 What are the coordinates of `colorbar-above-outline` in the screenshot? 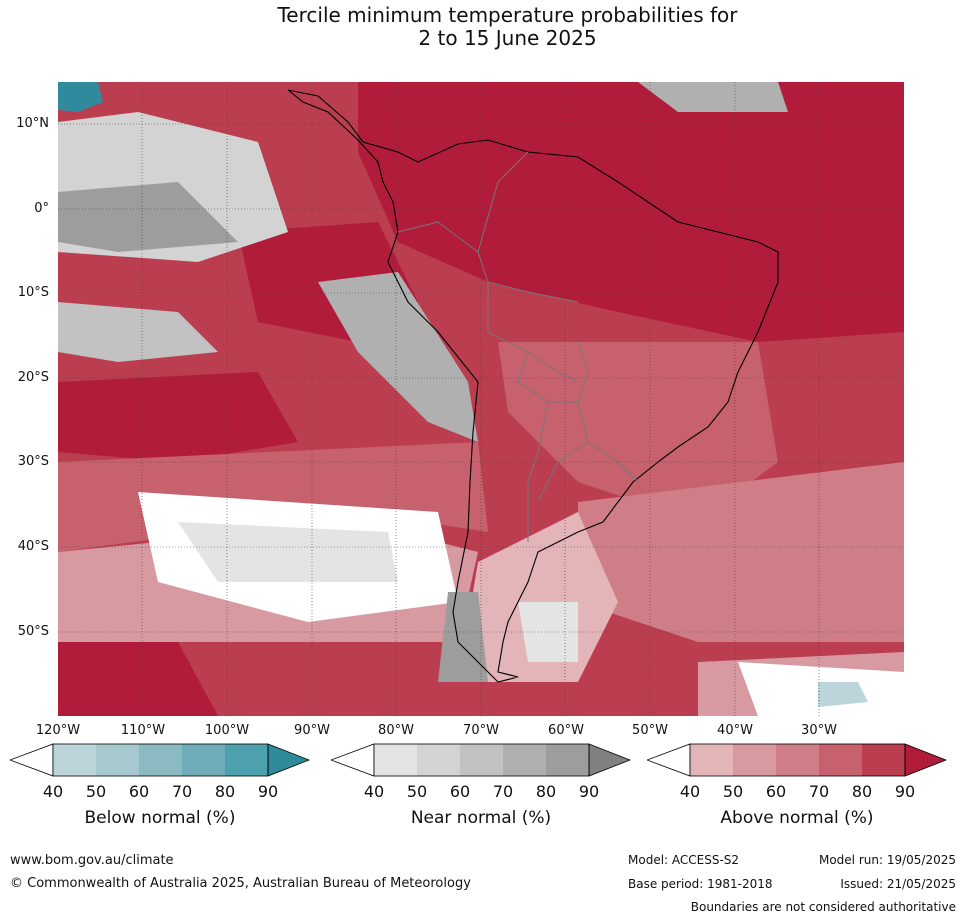 It's located at (797, 760).